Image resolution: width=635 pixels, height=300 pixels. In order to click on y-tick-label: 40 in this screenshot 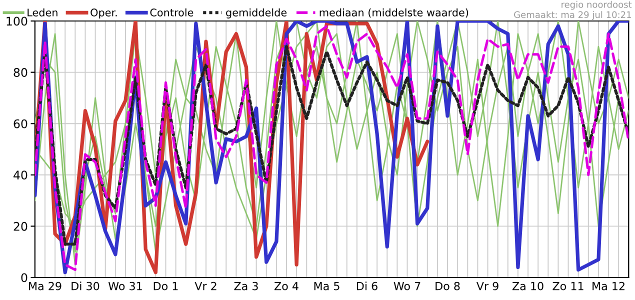, I will do `click(21, 175)`.